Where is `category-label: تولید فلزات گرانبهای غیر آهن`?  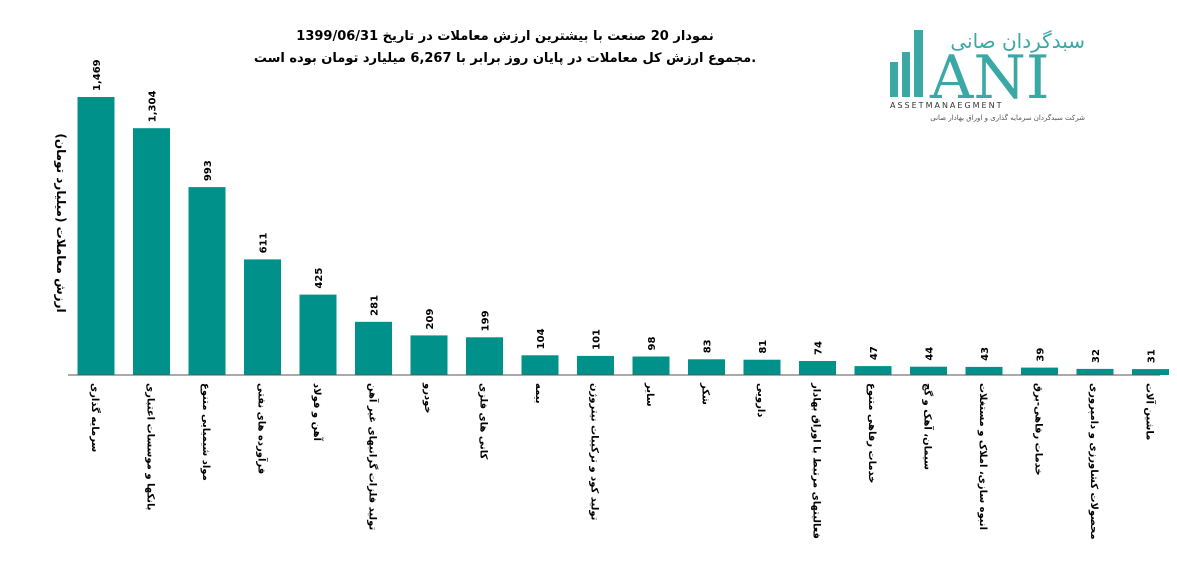 category-label: تولید فلزات گرانبهای غیر آهن is located at coordinates (373, 456).